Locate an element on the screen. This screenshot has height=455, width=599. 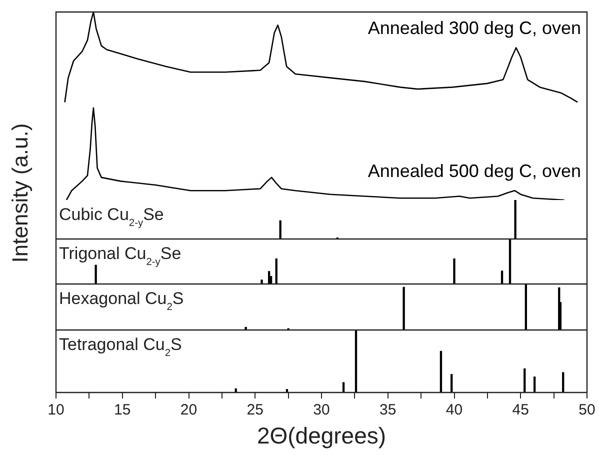
x-tick-label: 20 is located at coordinates (189, 410).